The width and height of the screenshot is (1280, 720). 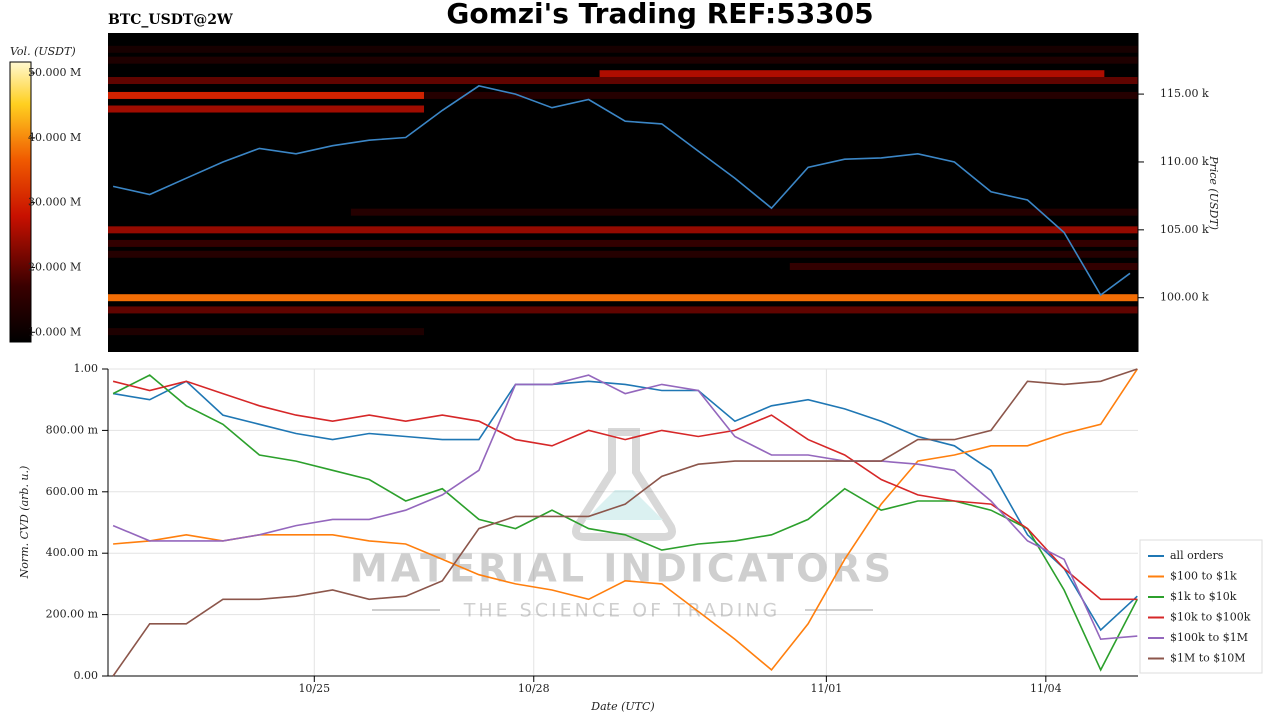 What do you see at coordinates (72, 491) in the screenshot?
I see `y-tick-label: 600.00 m` at bounding box center [72, 491].